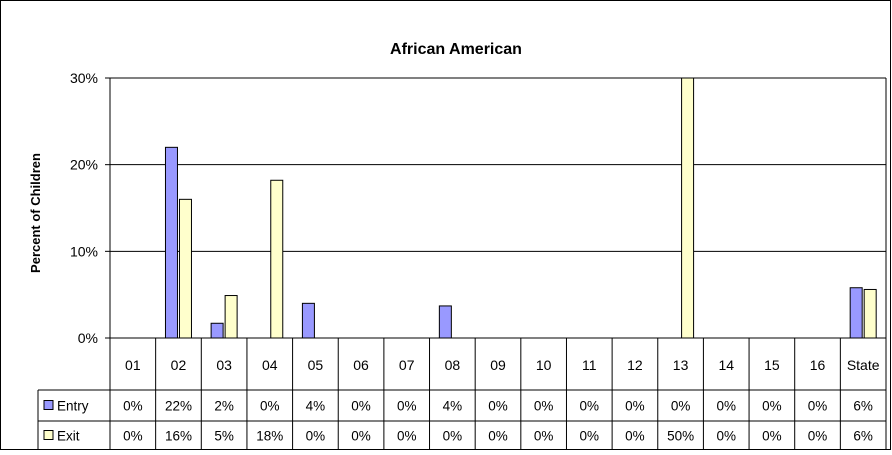 This screenshot has height=455, width=892. Describe the element at coordinates (407, 365) in the screenshot. I see `x-tick-label: 07` at that location.